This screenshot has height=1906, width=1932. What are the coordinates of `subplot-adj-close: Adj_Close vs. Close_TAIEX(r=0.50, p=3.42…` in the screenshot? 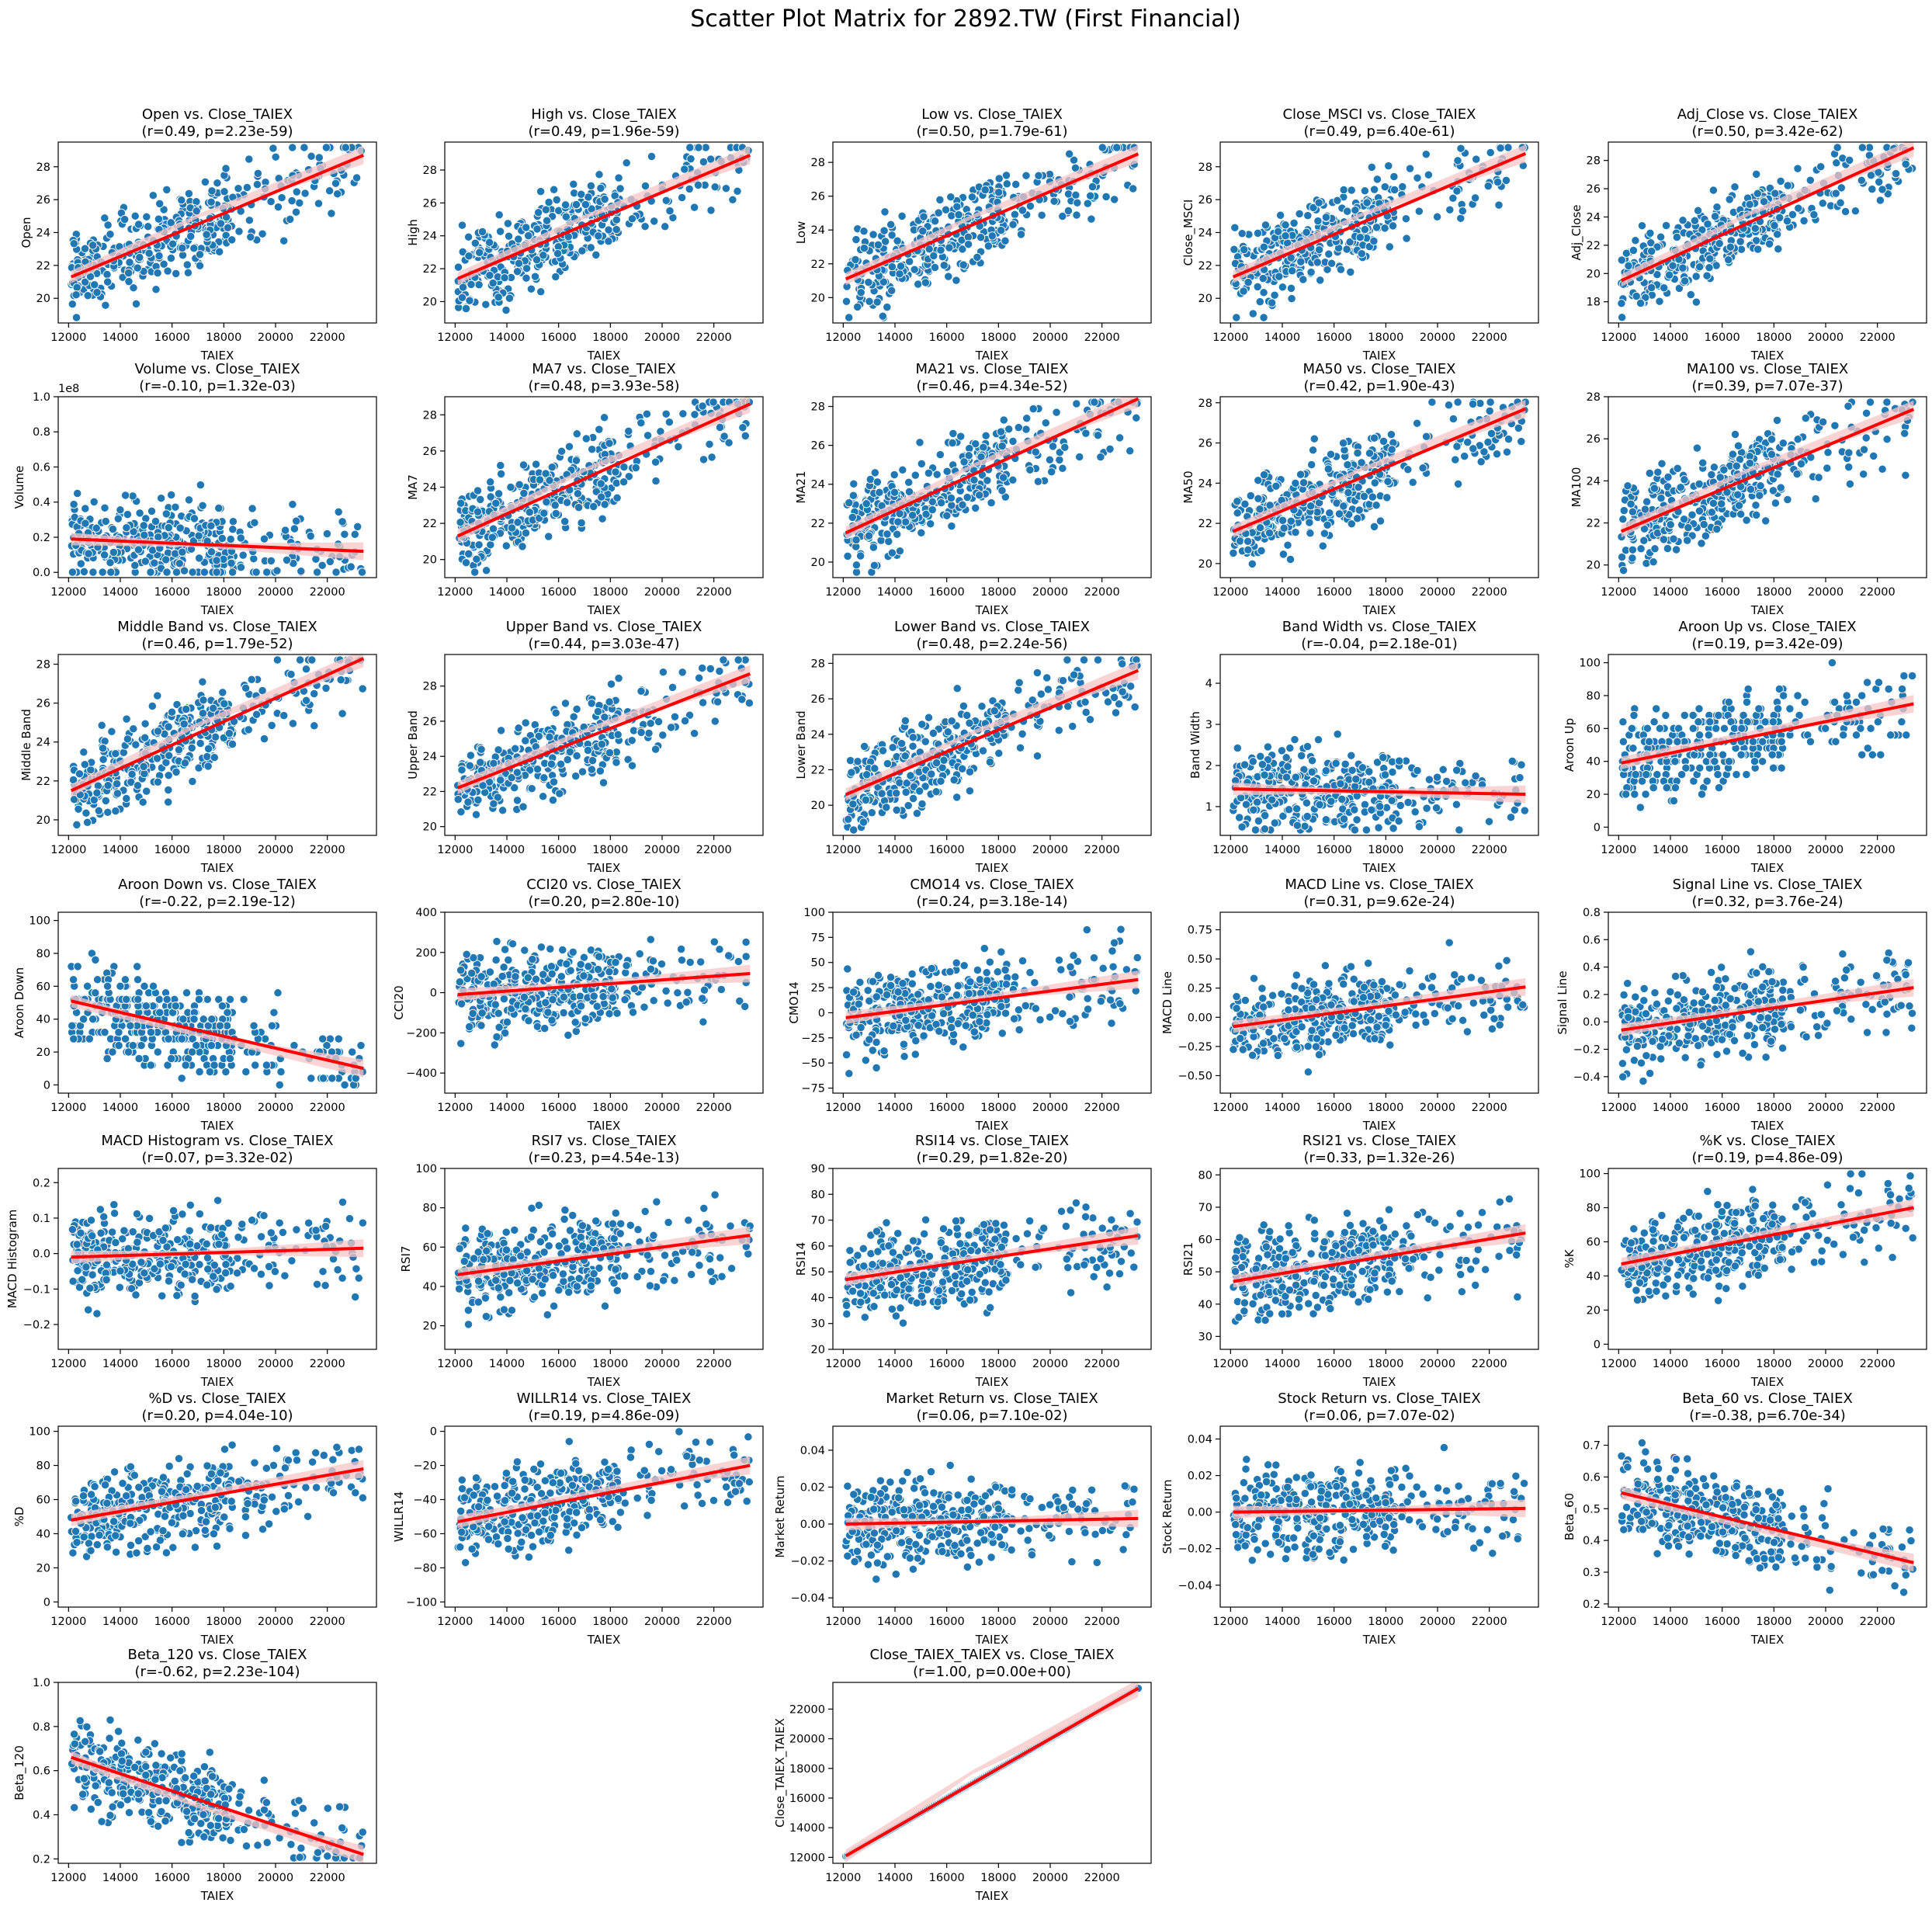 It's located at (1748, 234).